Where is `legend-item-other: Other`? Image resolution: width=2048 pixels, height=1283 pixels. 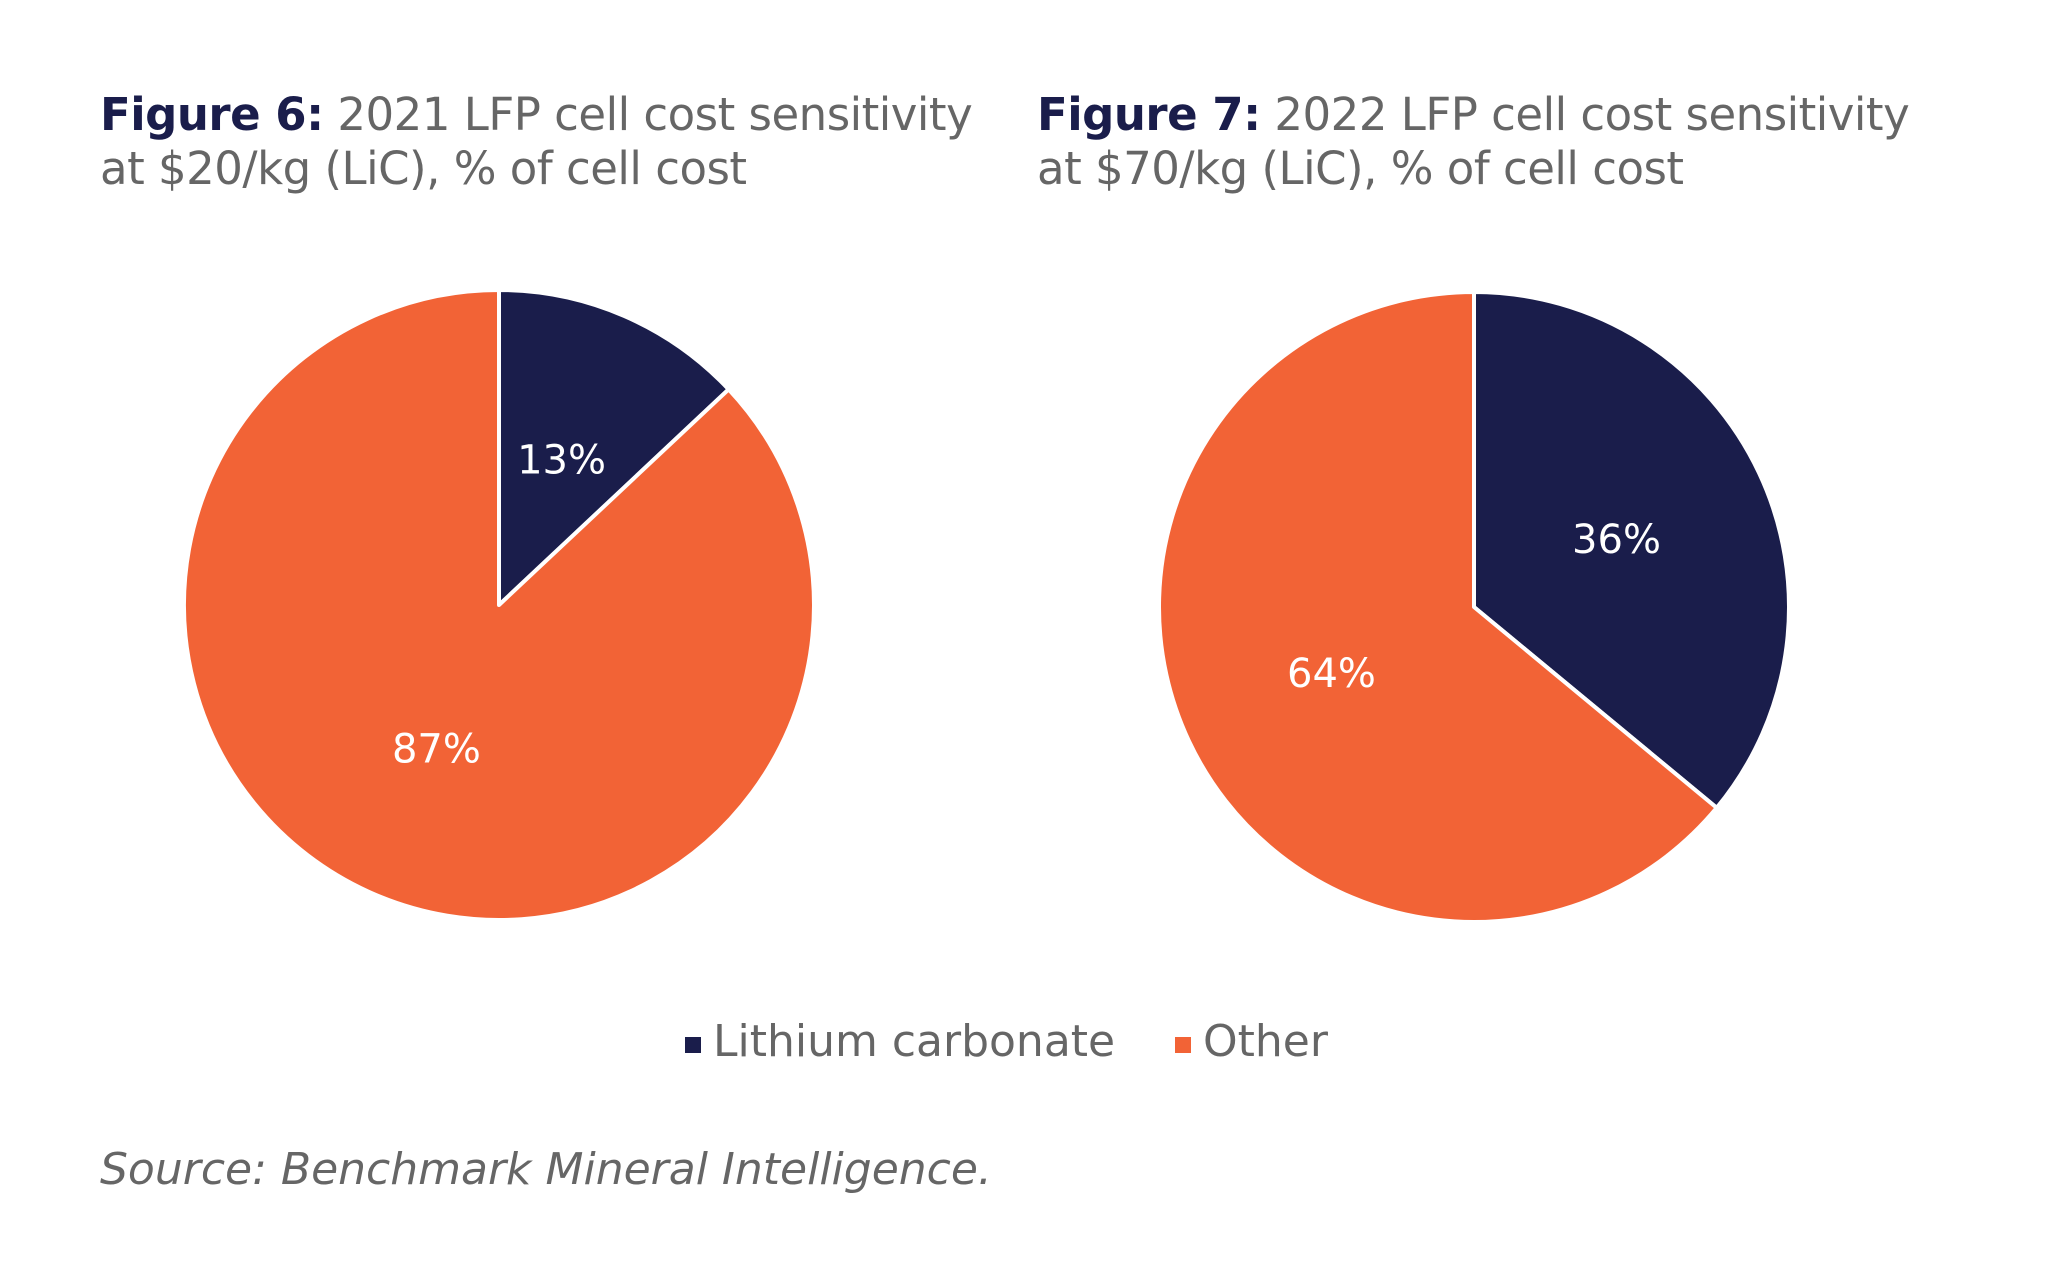
legend-item-other: Other is located at coordinates (1251, 1041).